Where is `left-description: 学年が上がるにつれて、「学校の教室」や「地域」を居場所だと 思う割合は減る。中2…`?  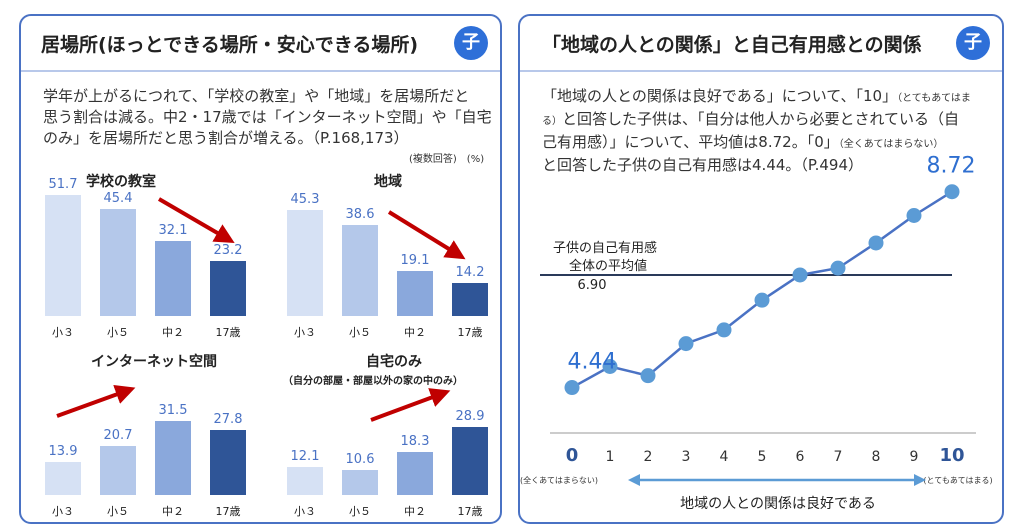 left-description: 学年が上がるにつれて、「学校の教室」や「地域」を居場所だと 思う割合は減る。中2… is located at coordinates (268, 117).